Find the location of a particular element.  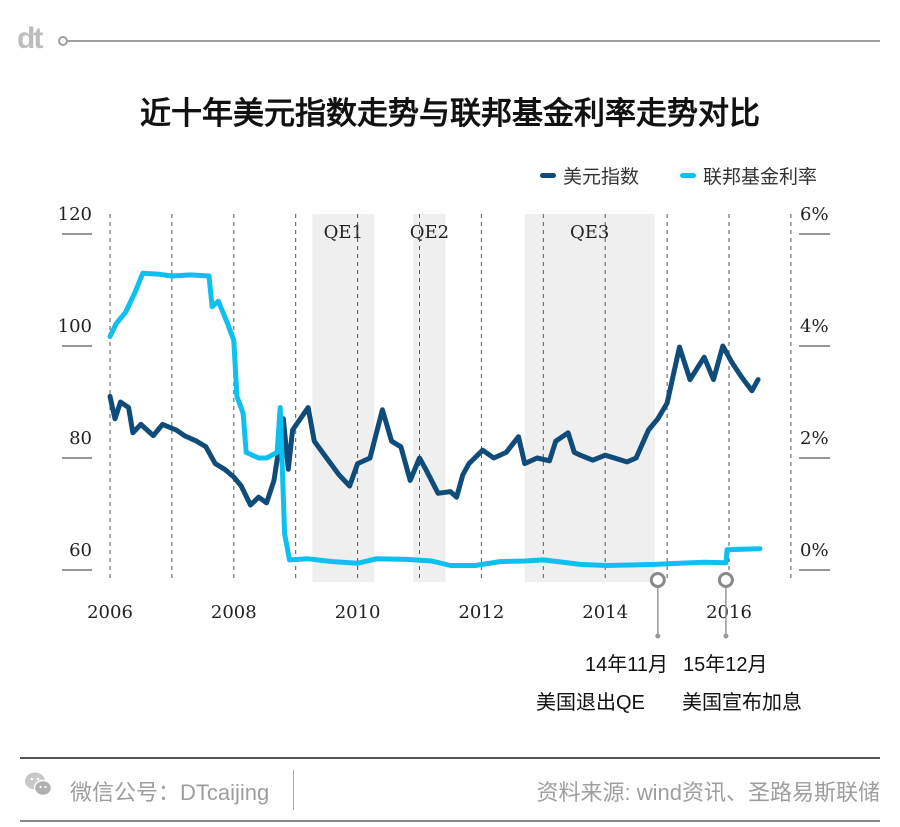

y-right-tick-label: 6% is located at coordinates (814, 214).